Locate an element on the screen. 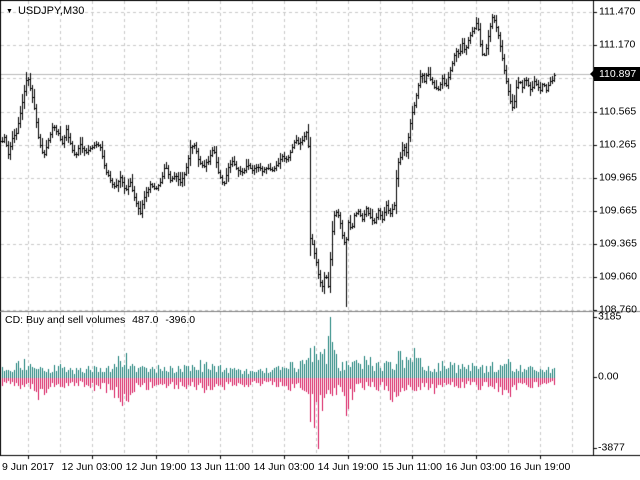  indicator-buy-value: 487.0 is located at coordinates (145, 320).